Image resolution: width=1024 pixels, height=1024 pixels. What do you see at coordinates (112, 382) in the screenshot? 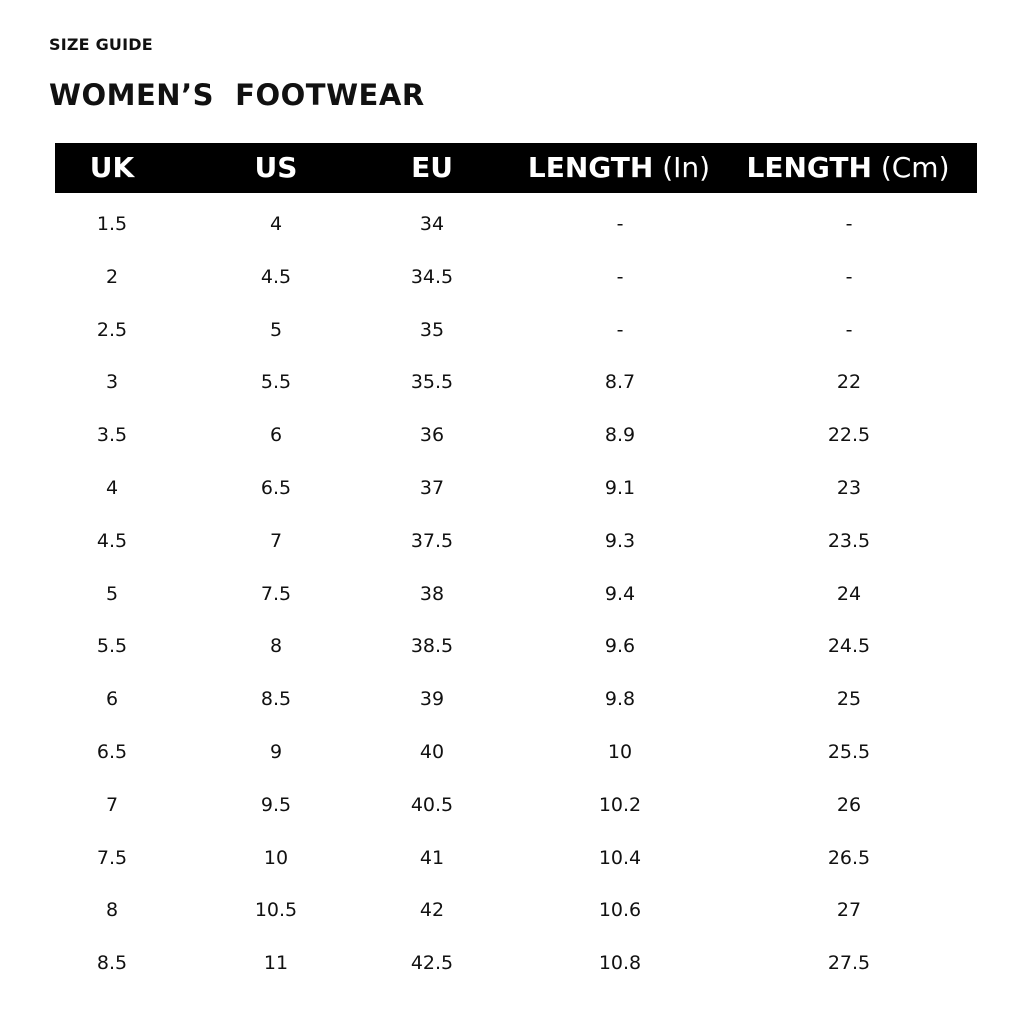
I see `cell-uk: 3` at bounding box center [112, 382].